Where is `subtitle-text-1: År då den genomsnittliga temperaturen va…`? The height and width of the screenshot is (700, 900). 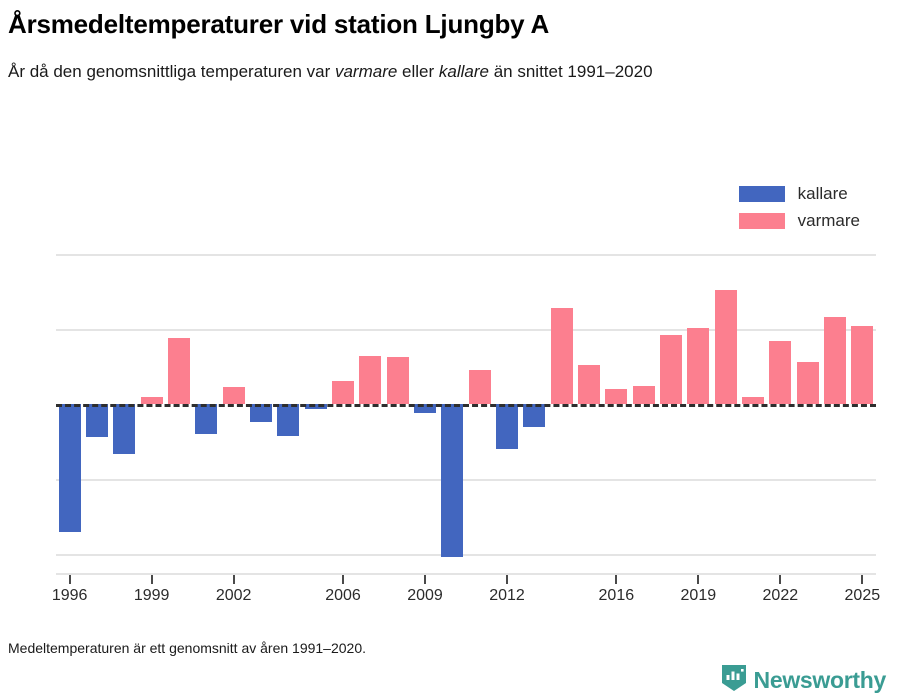 subtitle-text-1: År då den genomsnittliga temperaturen va… is located at coordinates (171, 71).